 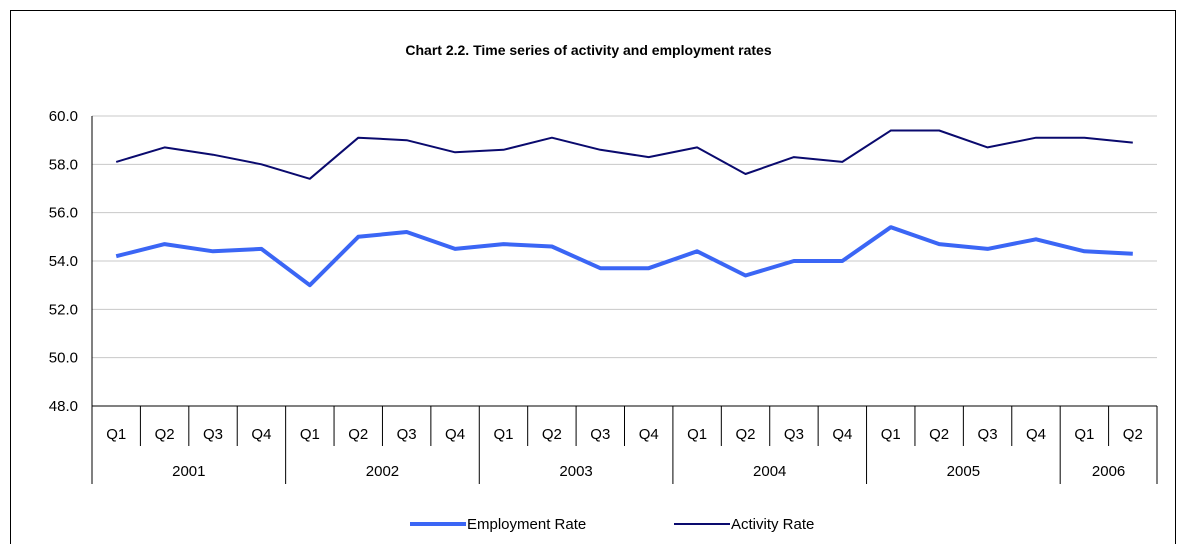 What do you see at coordinates (772, 524) in the screenshot?
I see `legend-label: Activity Rate` at bounding box center [772, 524].